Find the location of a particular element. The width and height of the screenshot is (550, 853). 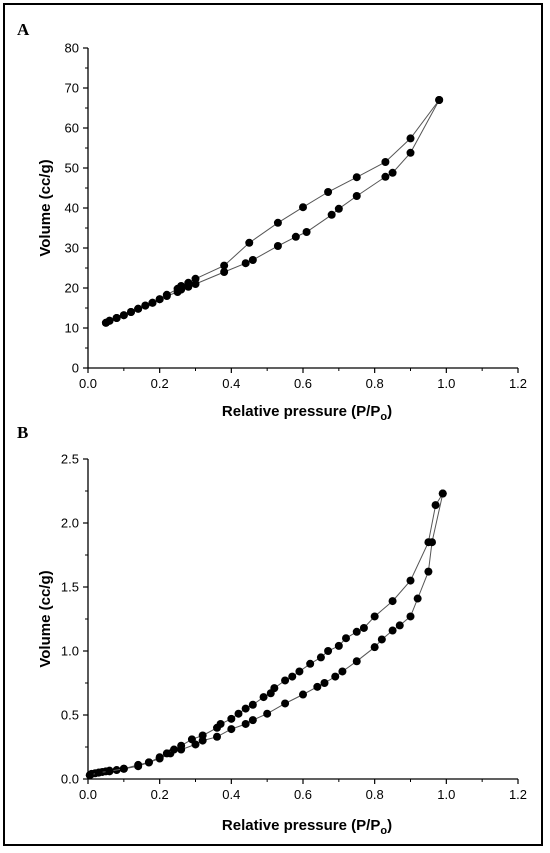

panel-letter: B is located at coordinates (22, 432).